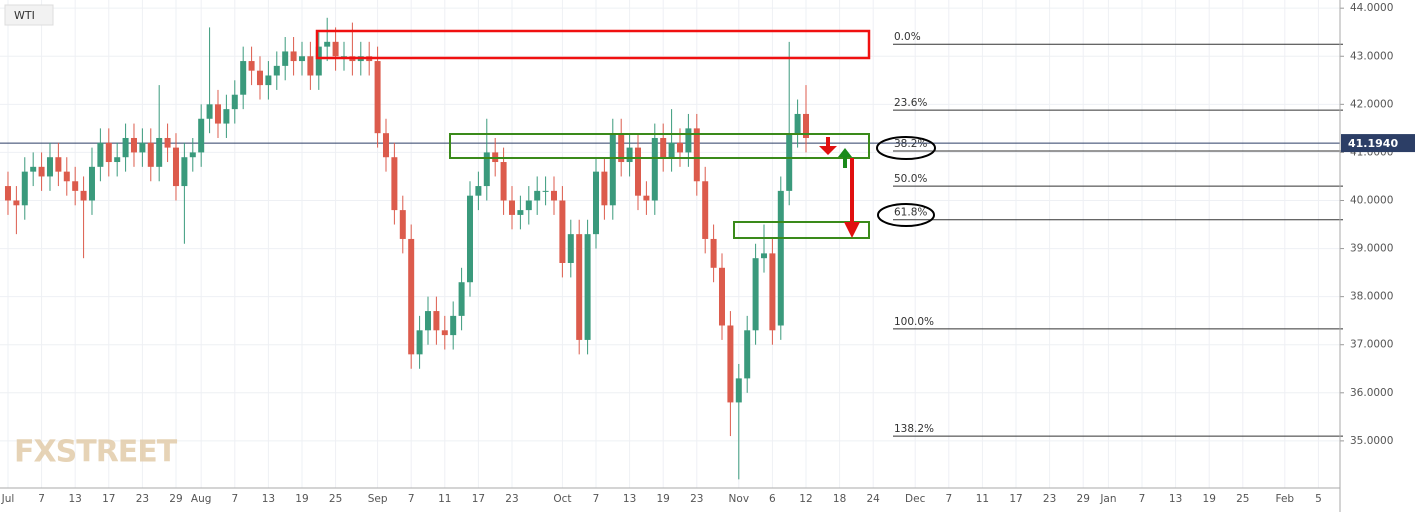 The height and width of the screenshot is (512, 1415). Describe the element at coordinates (839, 499) in the screenshot. I see `x-tick-label: 18` at that location.